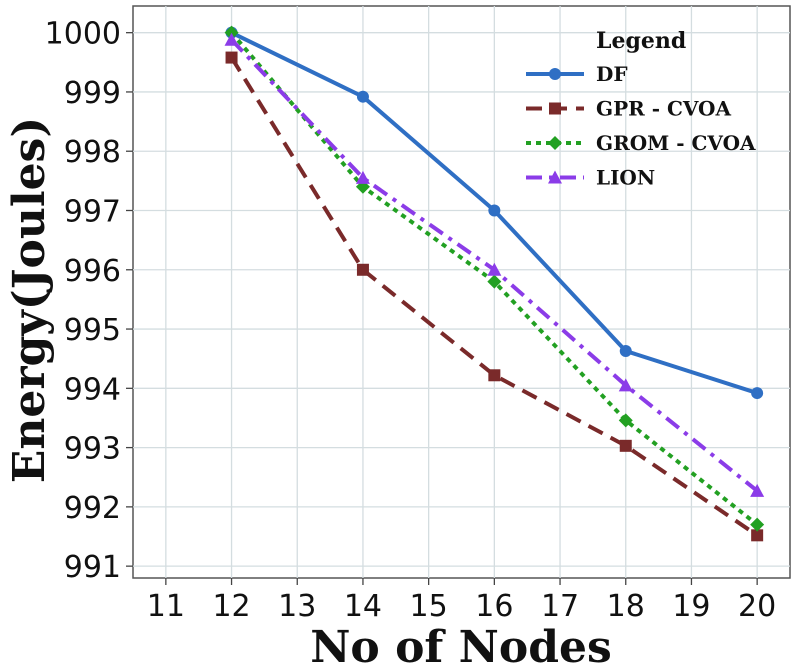 The height and width of the screenshot is (668, 797). Describe the element at coordinates (461, 645) in the screenshot. I see `x-axis-title: No of Nodes` at that location.